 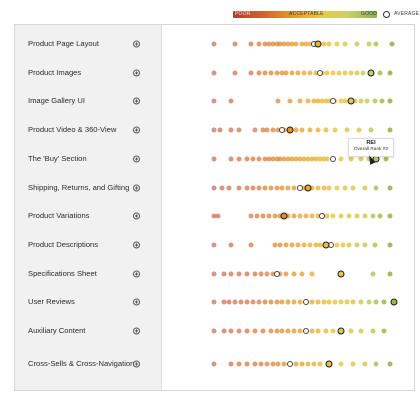 I want to click on category-row: Specifications Sheet, so click(x=88, y=274).